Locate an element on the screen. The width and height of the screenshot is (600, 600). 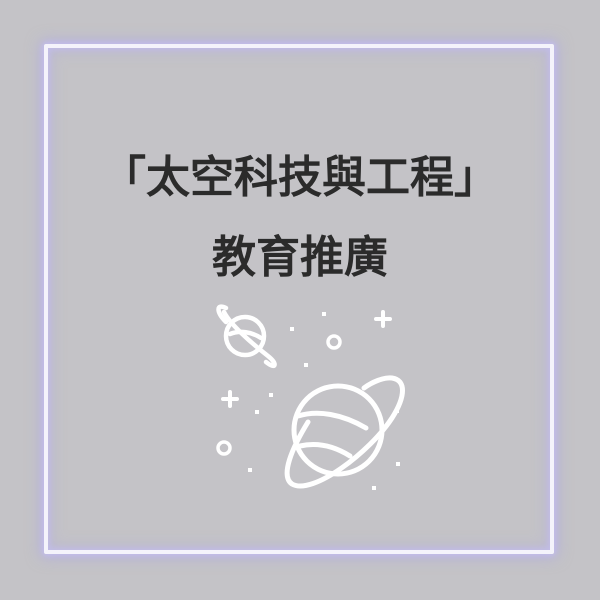
title-line-2: 教育推廣 is located at coordinates (300, 257).